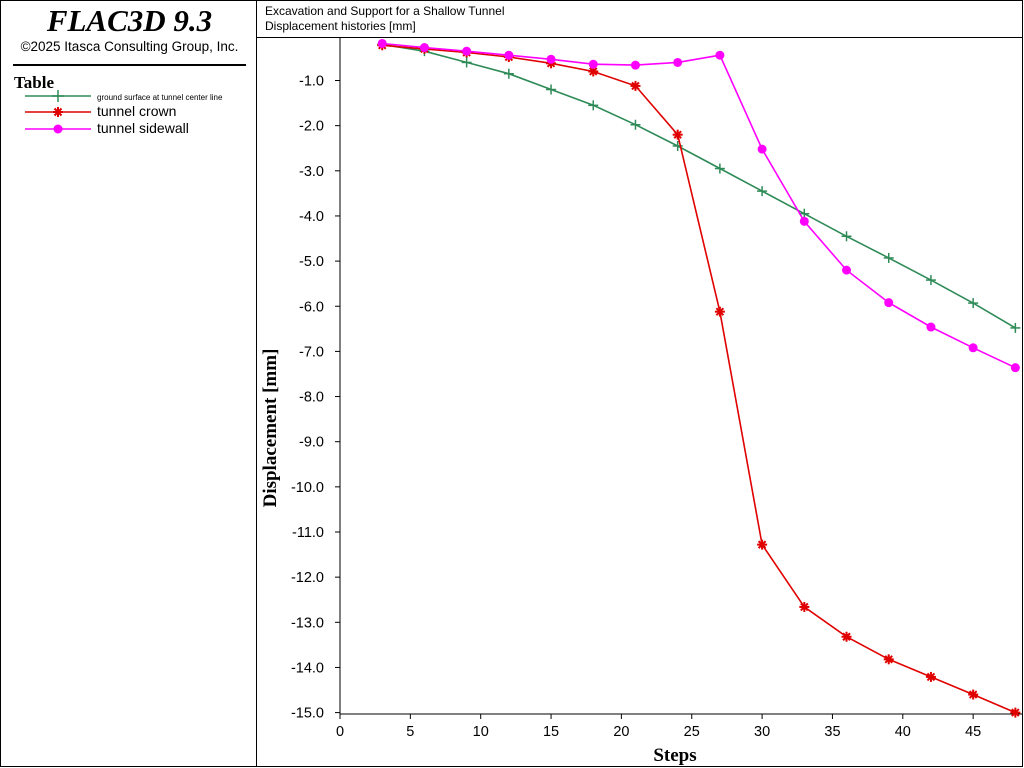  Describe the element at coordinates (311, 352) in the screenshot. I see `y-tick-label: -7.0` at that location.